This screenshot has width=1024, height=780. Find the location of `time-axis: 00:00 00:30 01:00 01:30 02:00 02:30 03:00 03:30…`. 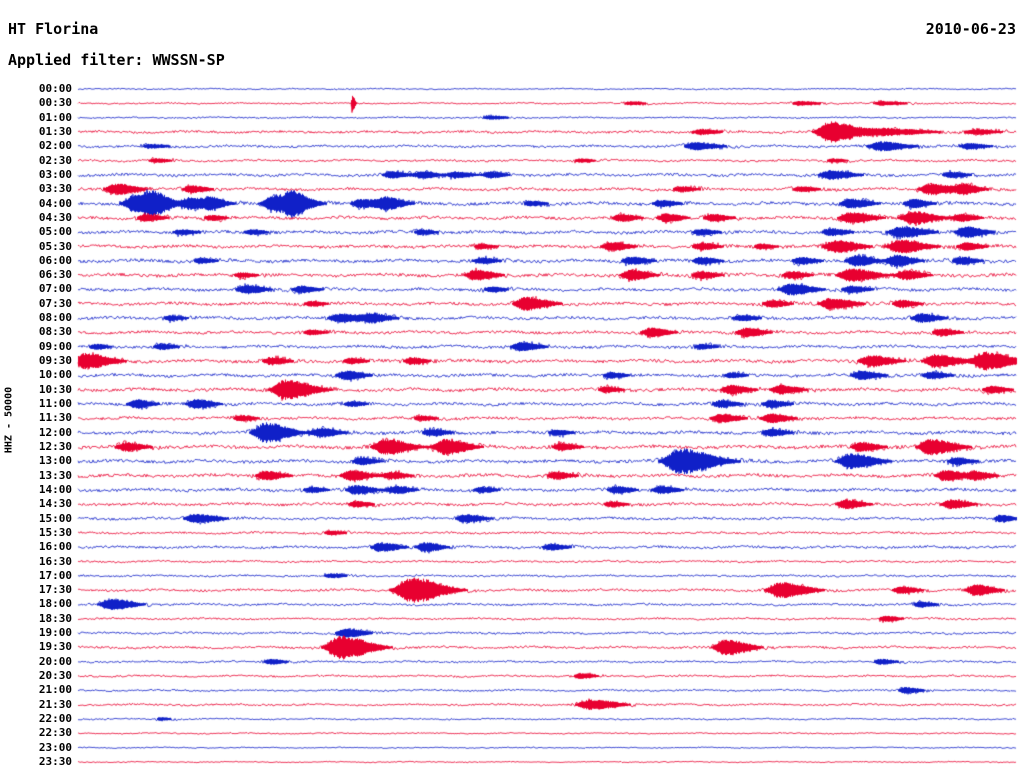

time-axis: 00:00 00:30 01:00 01:30 02:00 02:30 03:00 03:30… is located at coordinates (38, 390).